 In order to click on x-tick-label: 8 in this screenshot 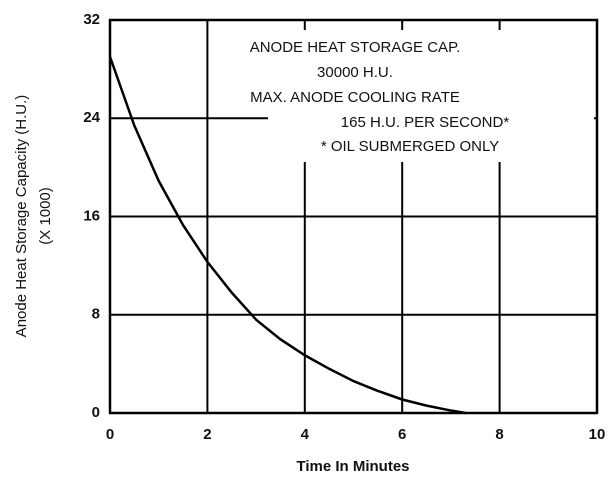, I will do `click(499, 434)`.